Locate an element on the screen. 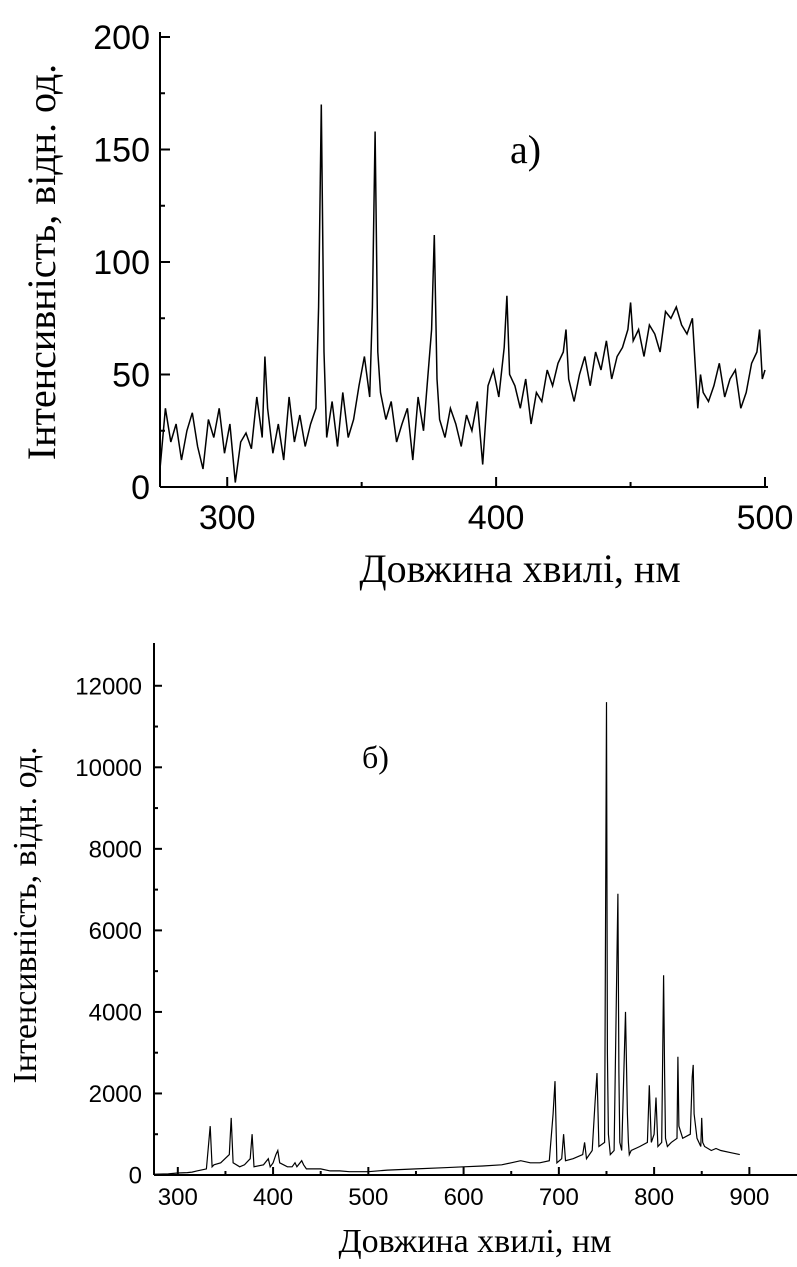  panel-b-y-tick-label: 10000 is located at coordinates (108, 768).